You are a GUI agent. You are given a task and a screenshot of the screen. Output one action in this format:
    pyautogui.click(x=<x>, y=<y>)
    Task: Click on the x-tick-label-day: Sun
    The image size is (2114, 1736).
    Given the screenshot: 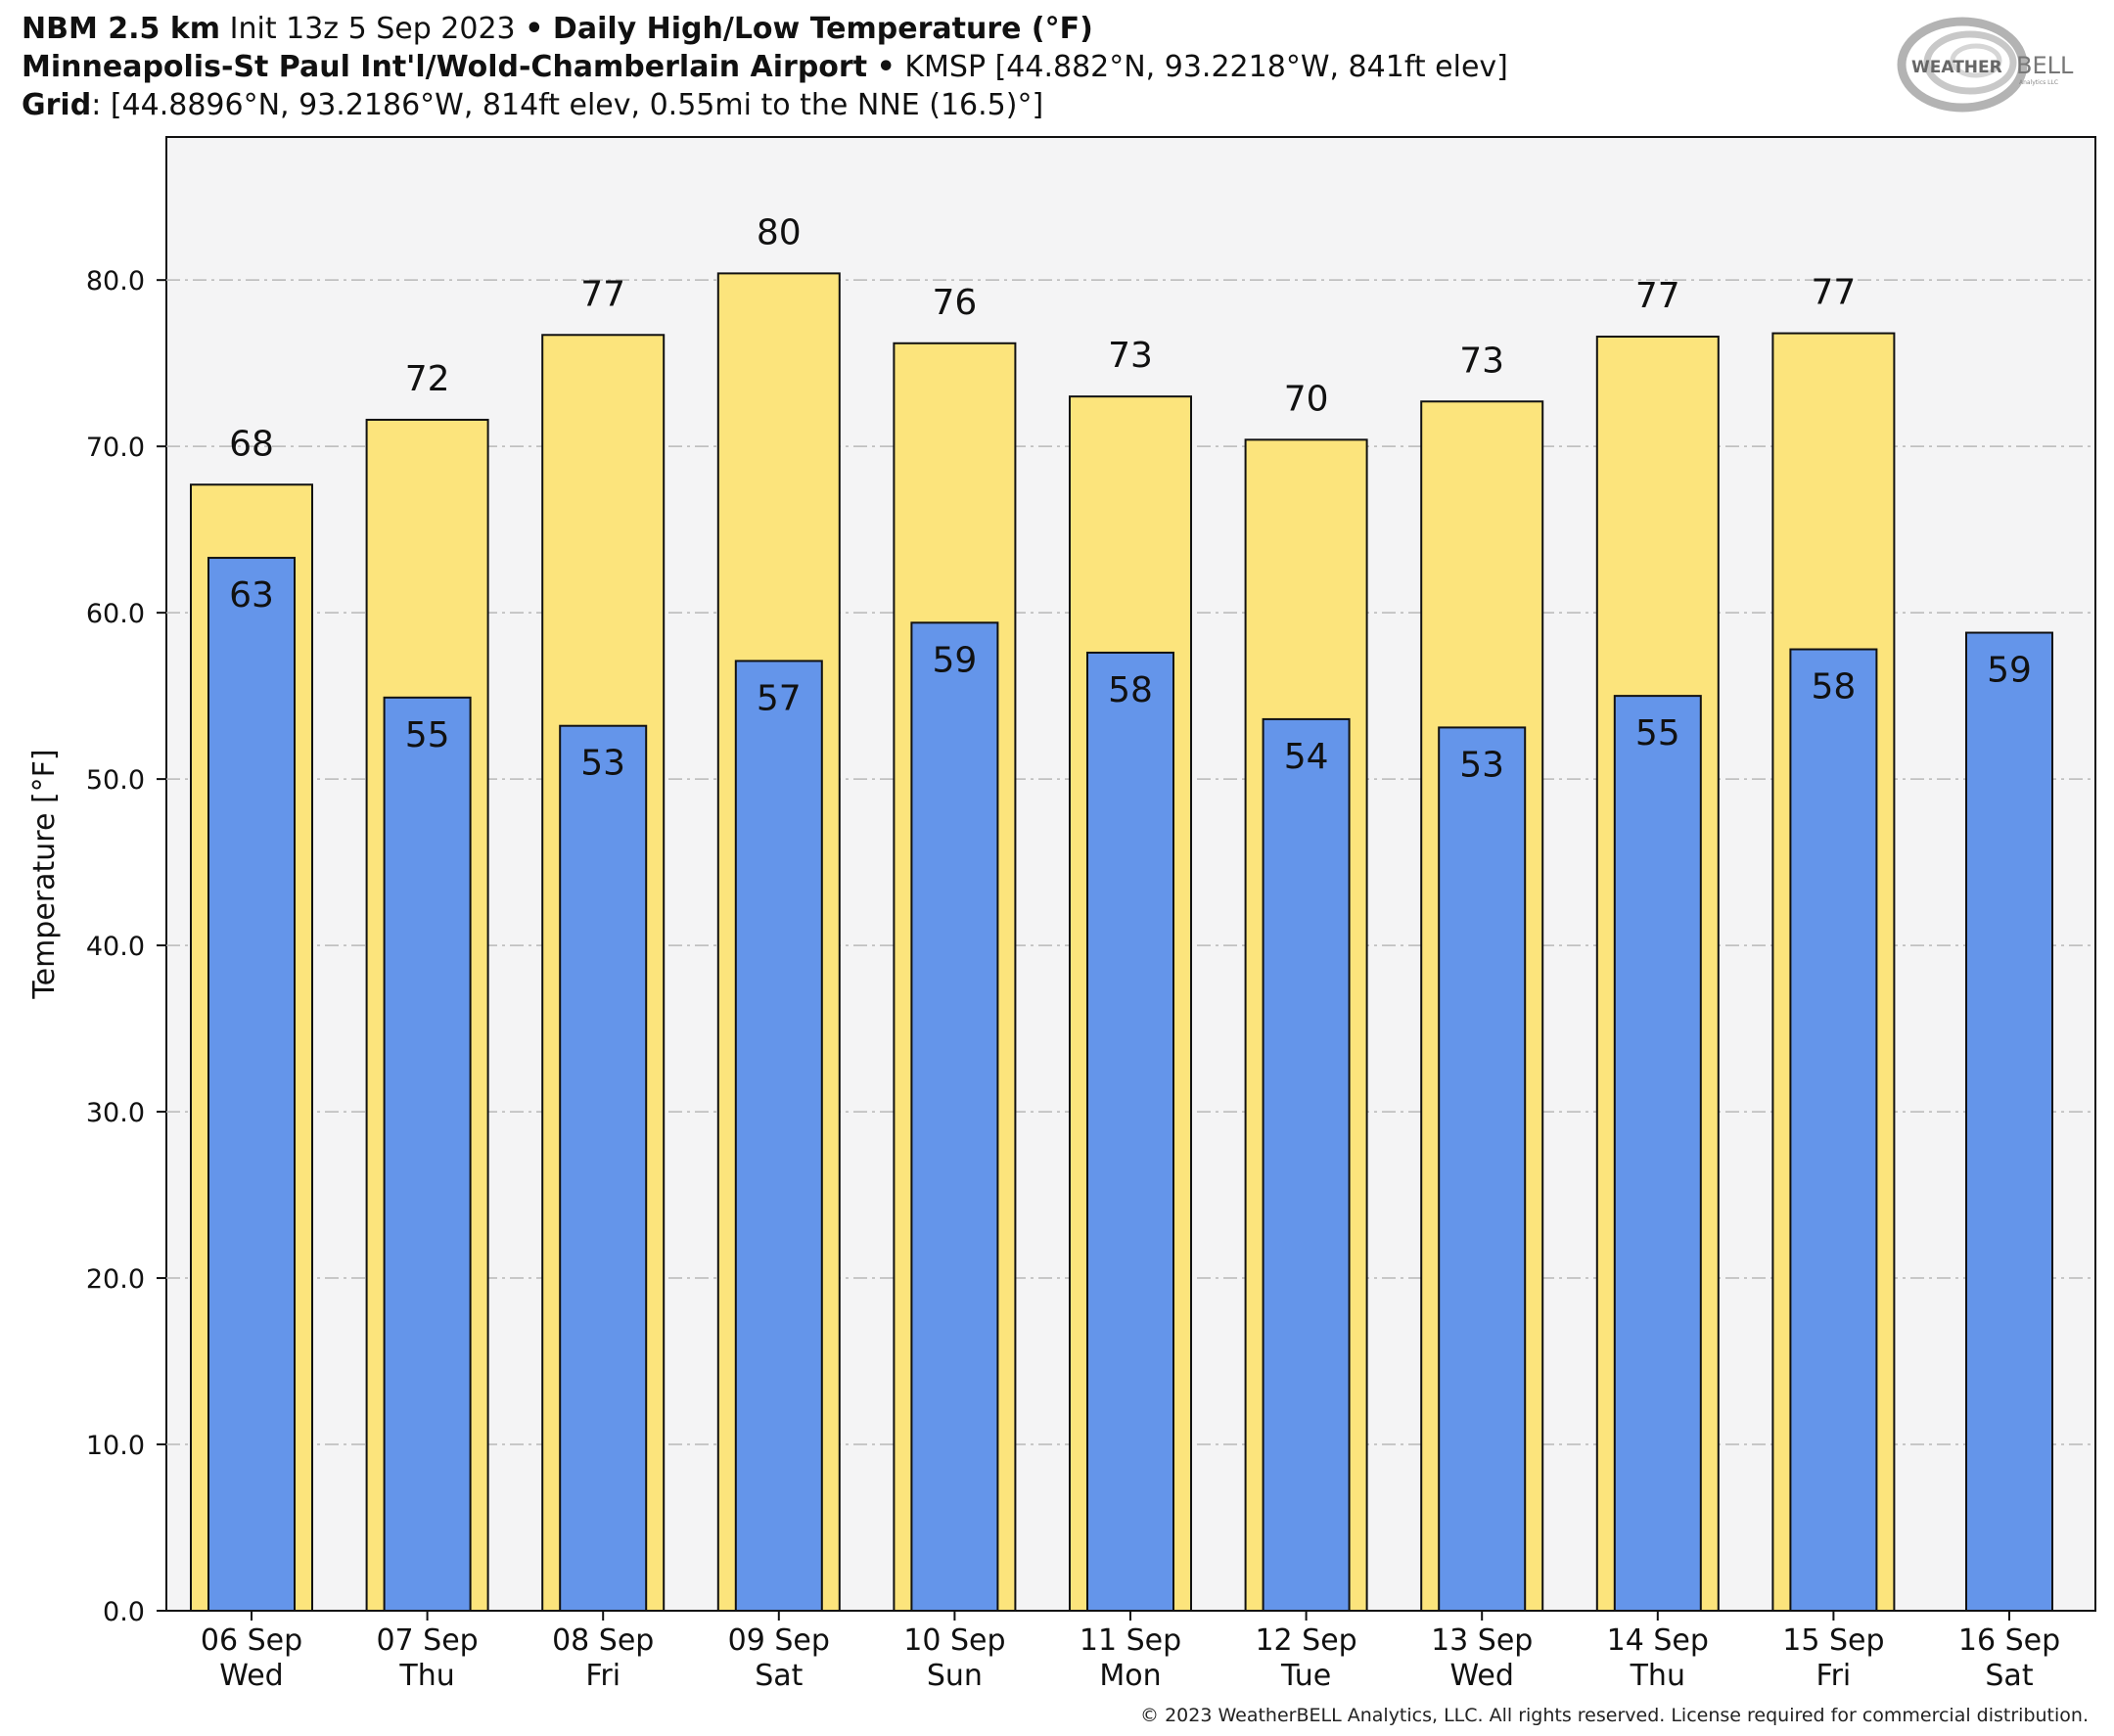 What is the action you would take?
    pyautogui.click(x=955, y=1676)
    